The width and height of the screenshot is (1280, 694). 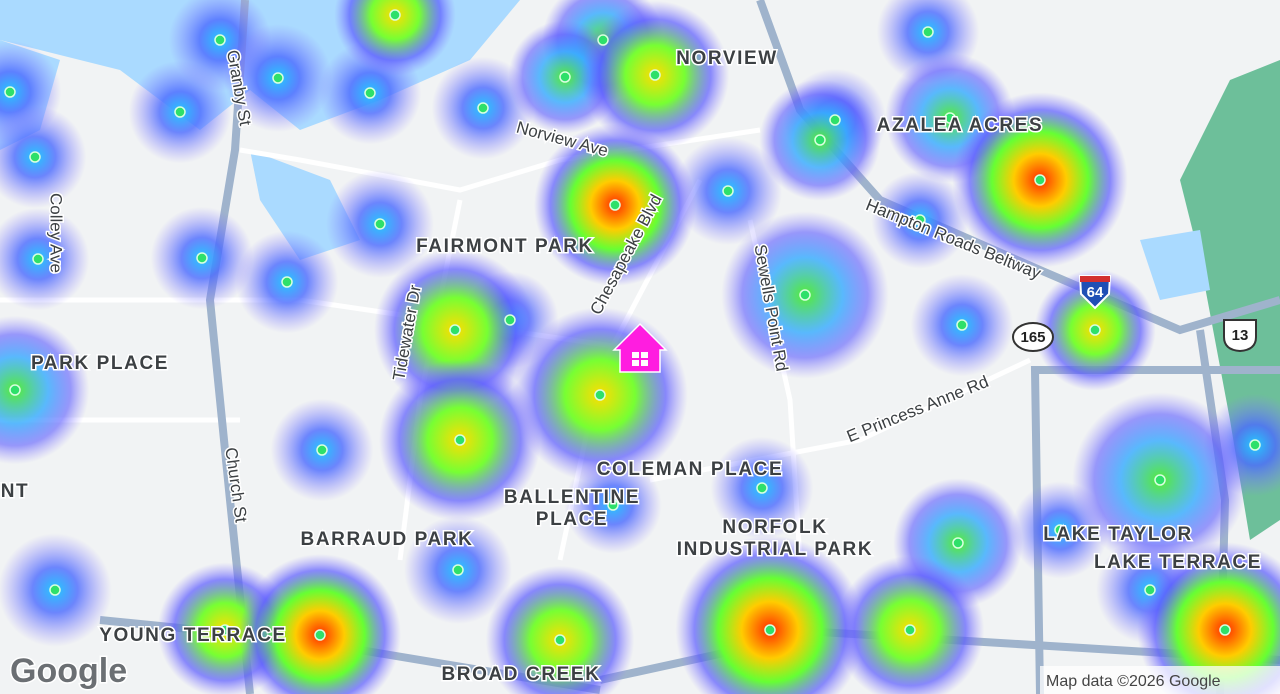 What do you see at coordinates (56, 233) in the screenshot?
I see `road-label: Colley Ave` at bounding box center [56, 233].